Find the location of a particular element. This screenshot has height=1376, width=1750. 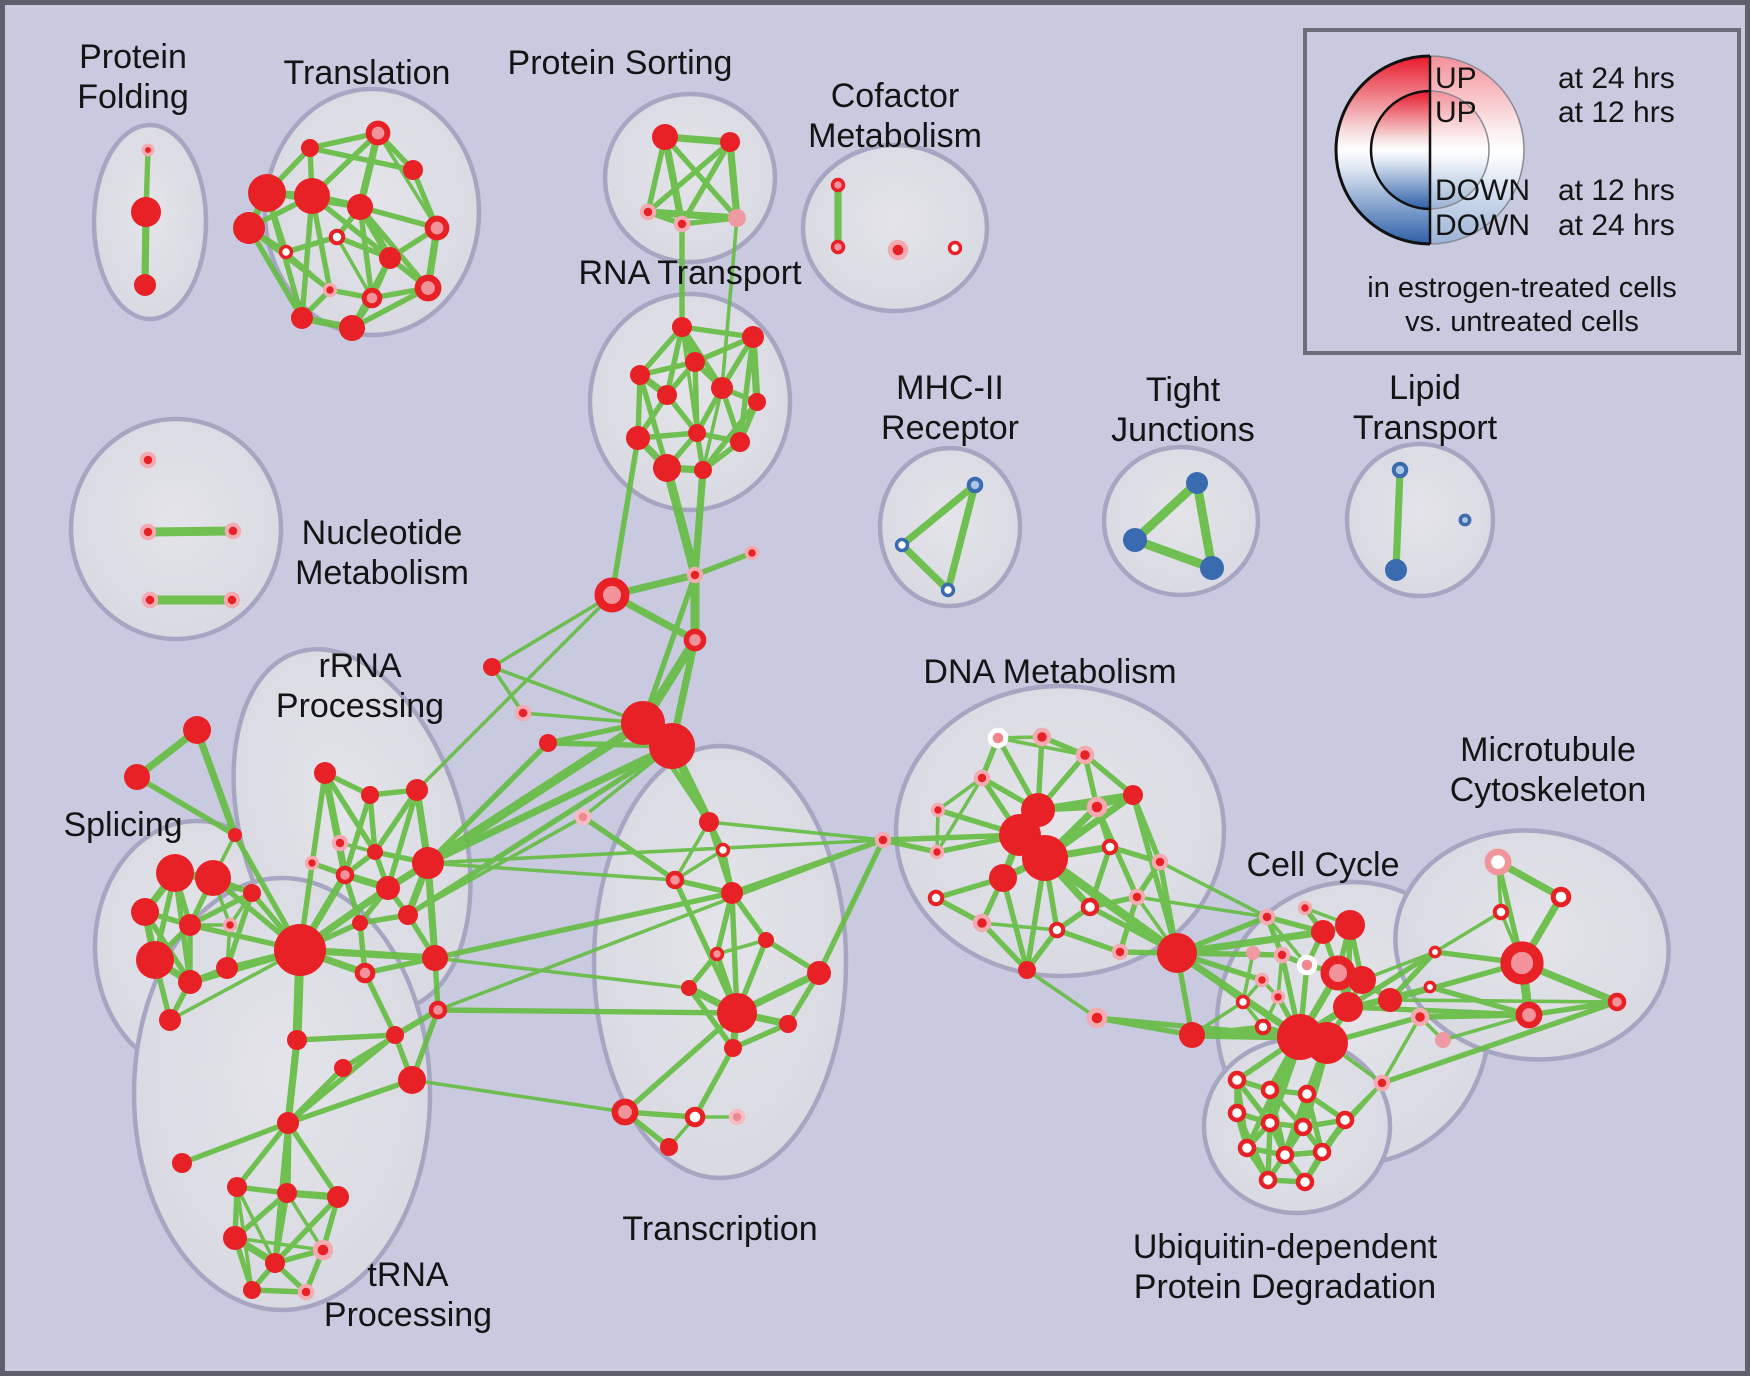

legend-time-label-3: at 24 hrs is located at coordinates (1616, 225).